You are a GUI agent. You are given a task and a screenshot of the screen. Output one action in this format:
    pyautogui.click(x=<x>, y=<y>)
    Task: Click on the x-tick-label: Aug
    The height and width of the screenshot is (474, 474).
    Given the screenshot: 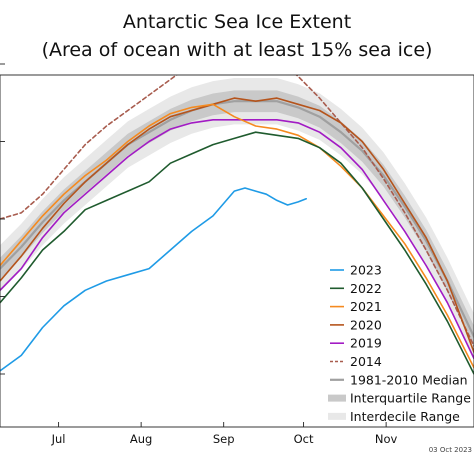 What is the action you would take?
    pyautogui.click(x=141, y=439)
    